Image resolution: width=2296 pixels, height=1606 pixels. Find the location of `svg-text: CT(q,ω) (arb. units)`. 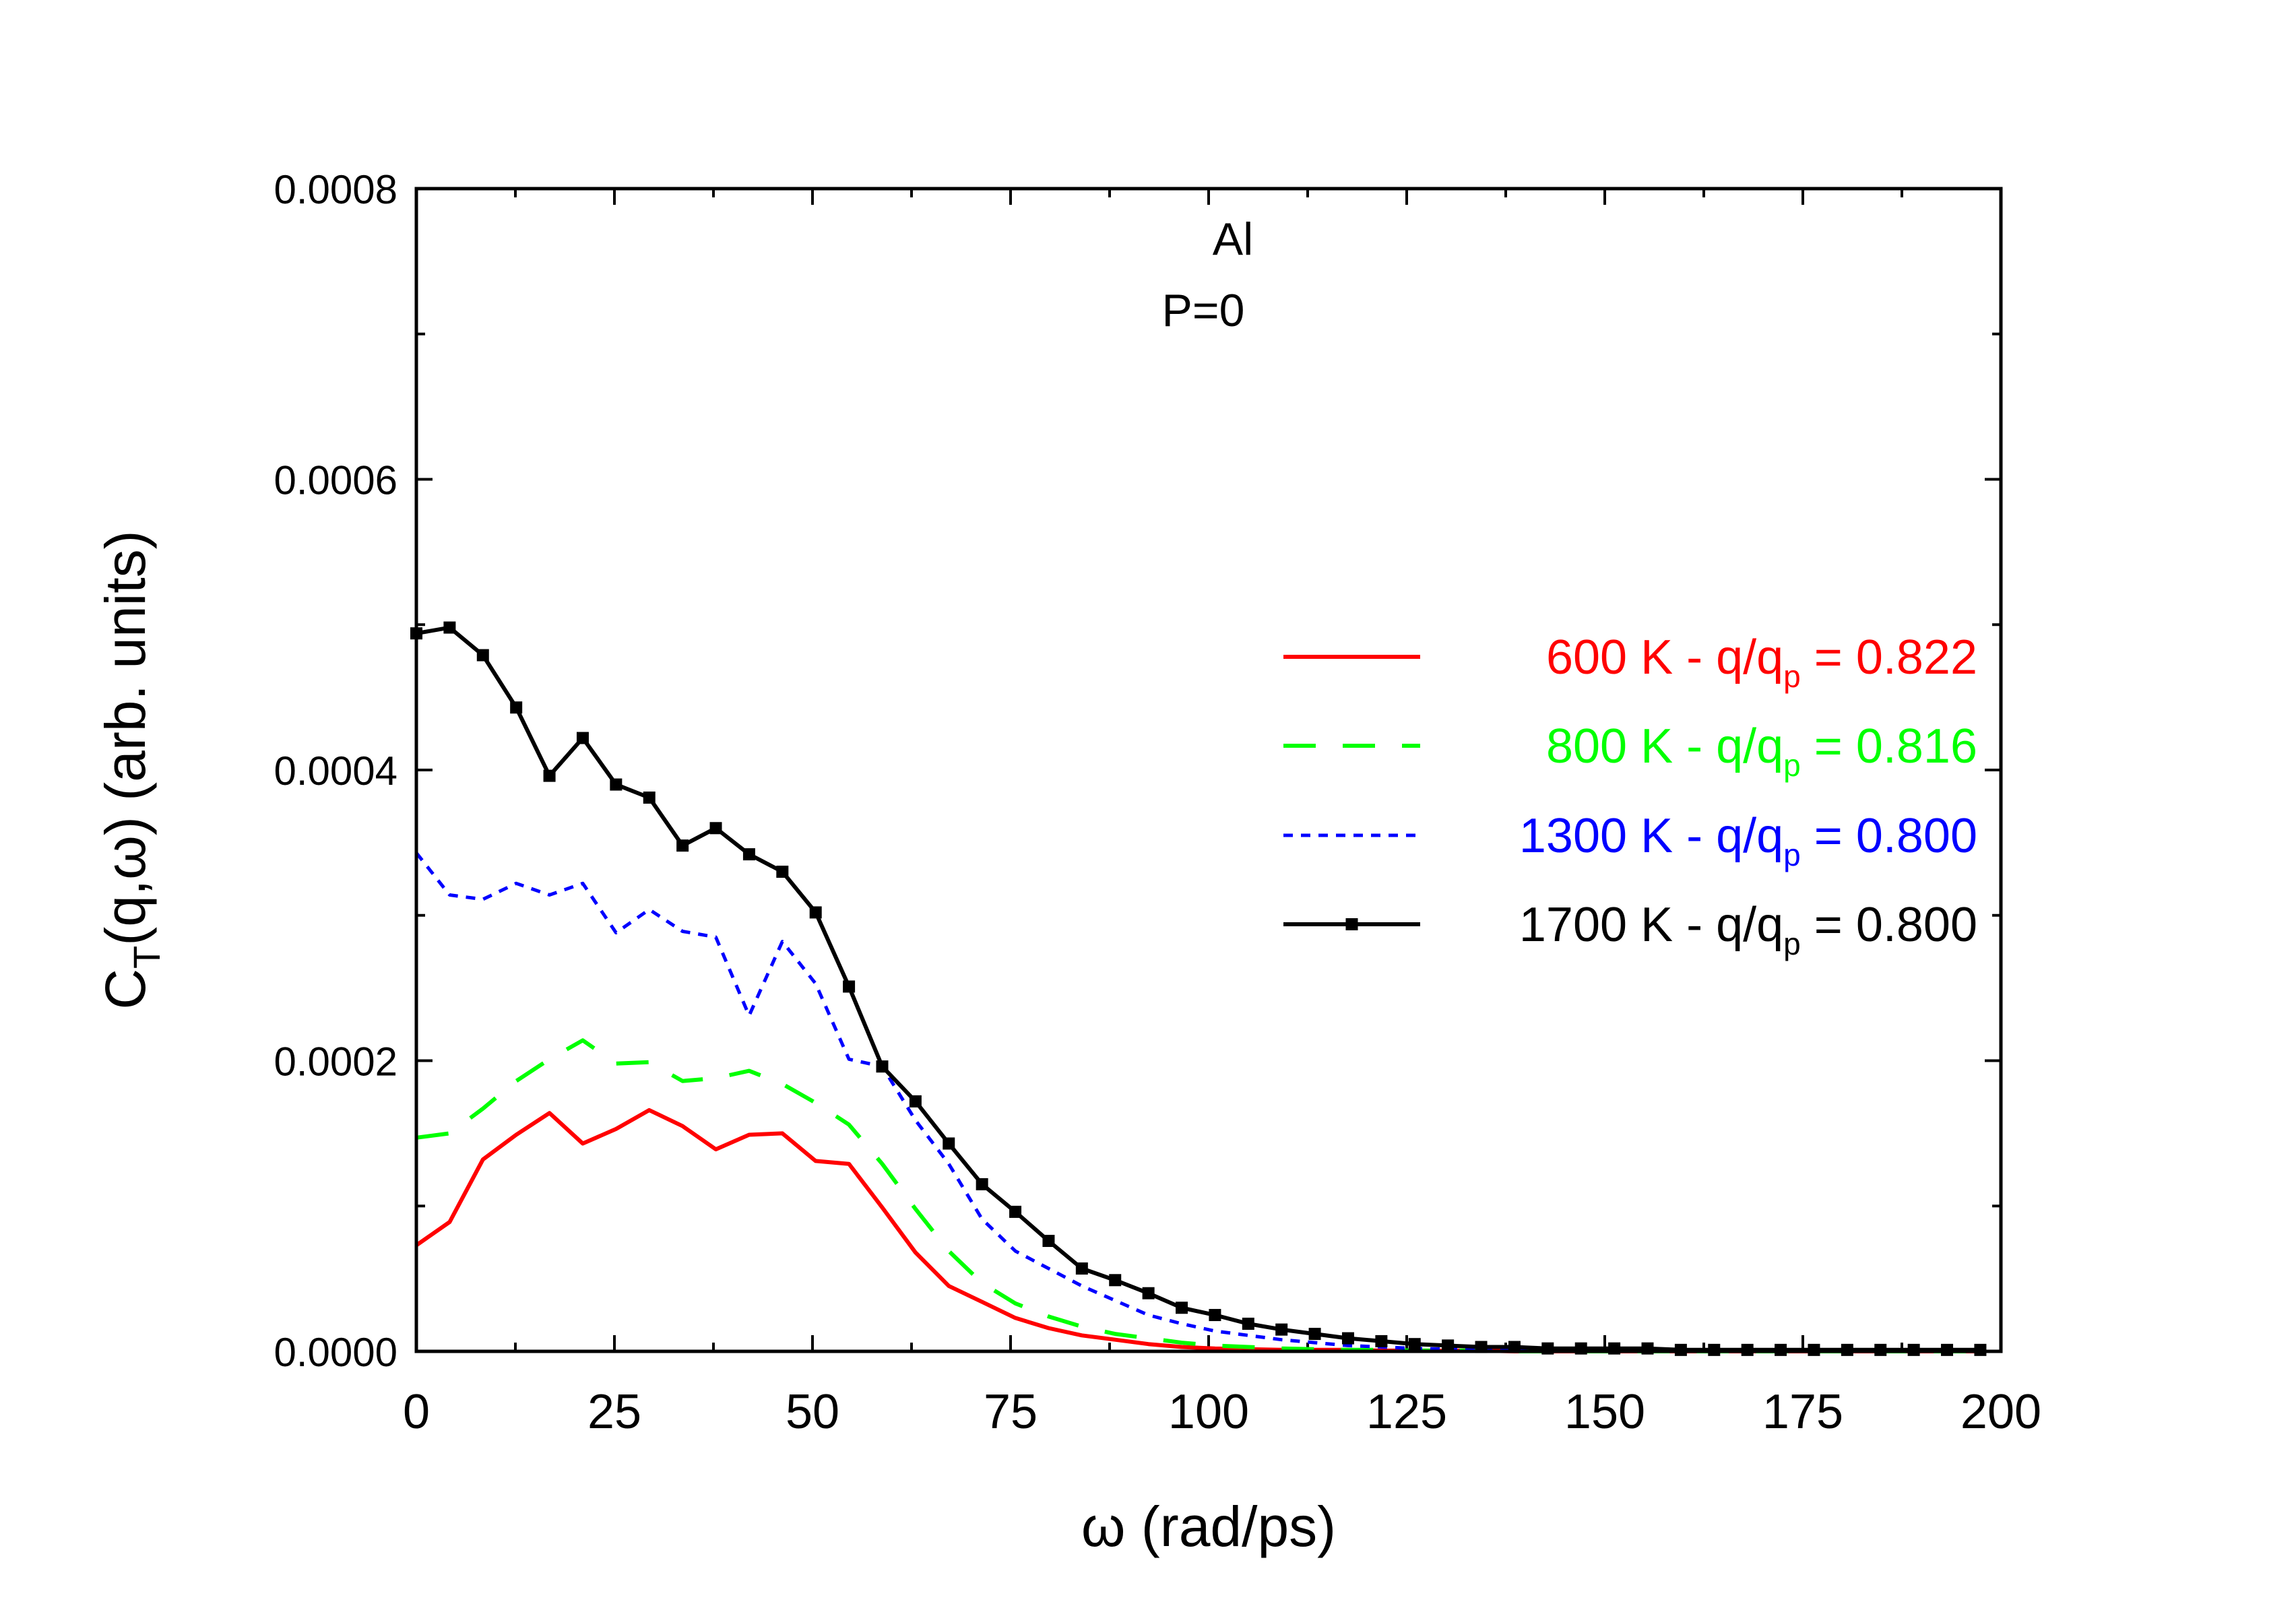

svg-text: CT(q,ω) (arb. units) is located at coordinates (131, 769).